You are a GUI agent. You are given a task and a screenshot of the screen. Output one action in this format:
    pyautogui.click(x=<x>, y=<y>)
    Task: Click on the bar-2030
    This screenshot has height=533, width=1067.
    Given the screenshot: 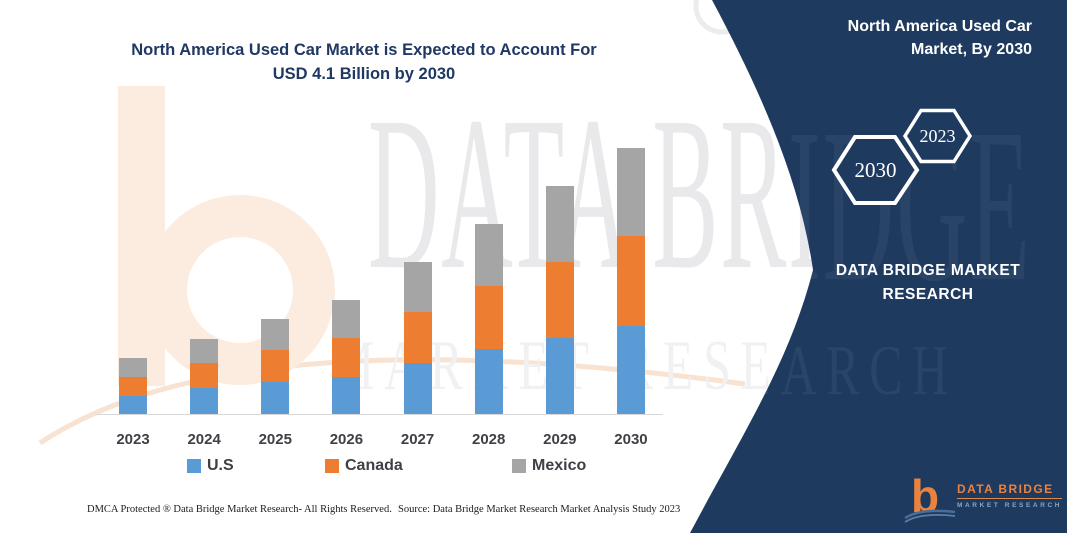 What is the action you would take?
    pyautogui.click(x=630, y=281)
    